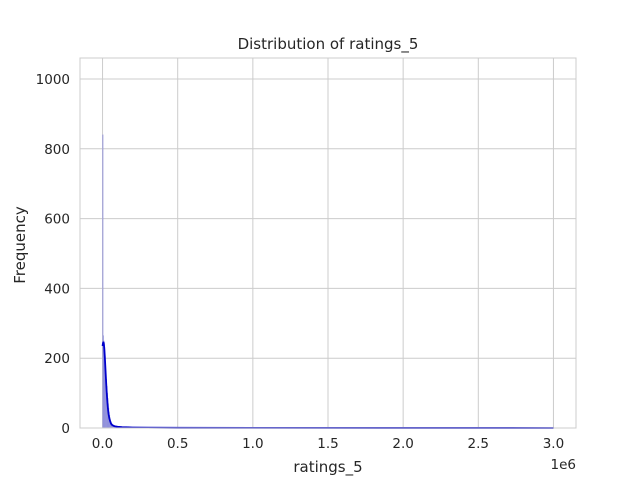 The image size is (640, 480). Describe the element at coordinates (402, 444) in the screenshot. I see `x-tick-label-4: 2.0` at that location.